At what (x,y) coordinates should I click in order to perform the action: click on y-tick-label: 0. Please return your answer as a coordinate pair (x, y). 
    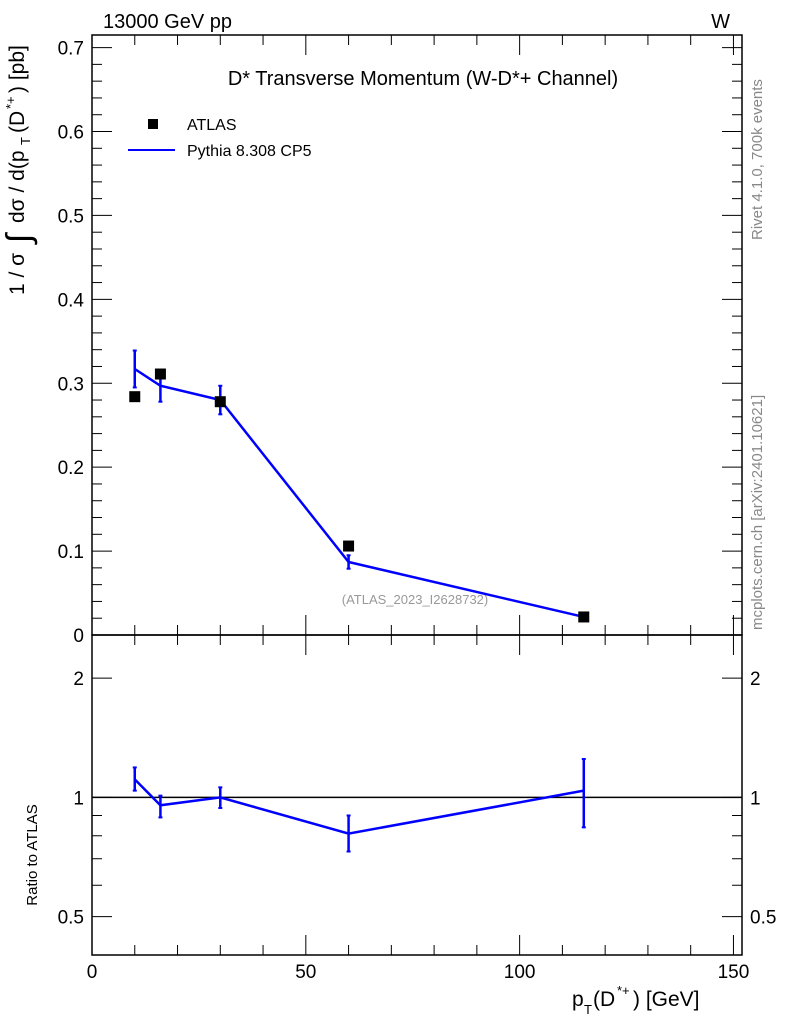
    Looking at the image, I should click on (78, 636).